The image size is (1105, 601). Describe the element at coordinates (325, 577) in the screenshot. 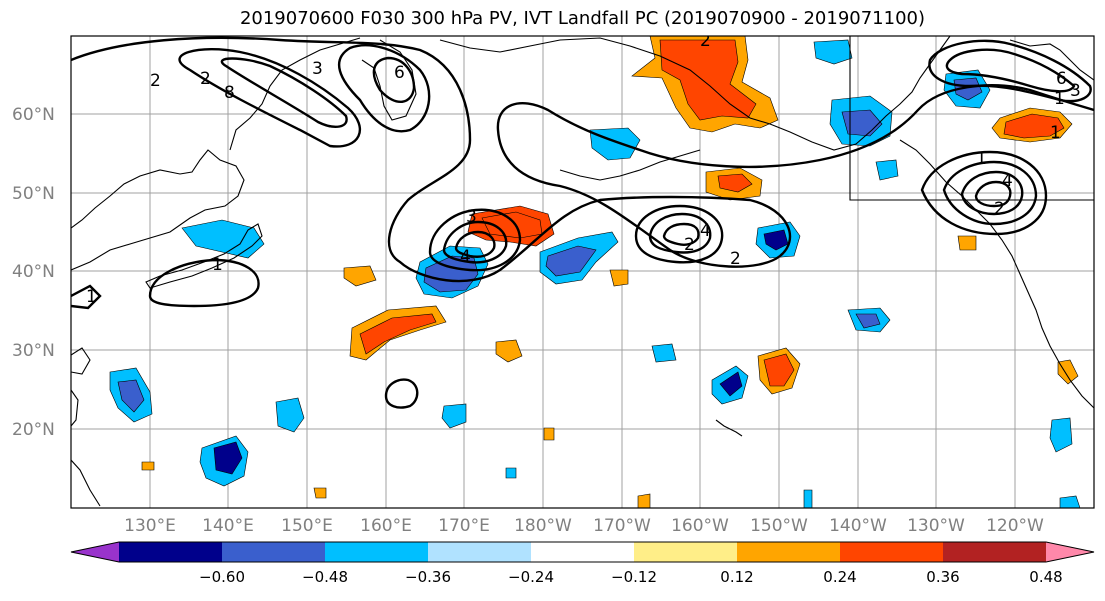

I see `colorbar-tick-label: −0.48` at that location.